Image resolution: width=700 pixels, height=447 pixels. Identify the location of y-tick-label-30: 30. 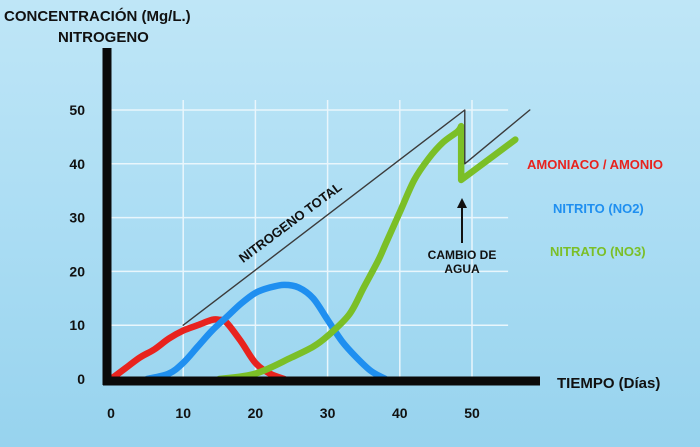
(77, 218).